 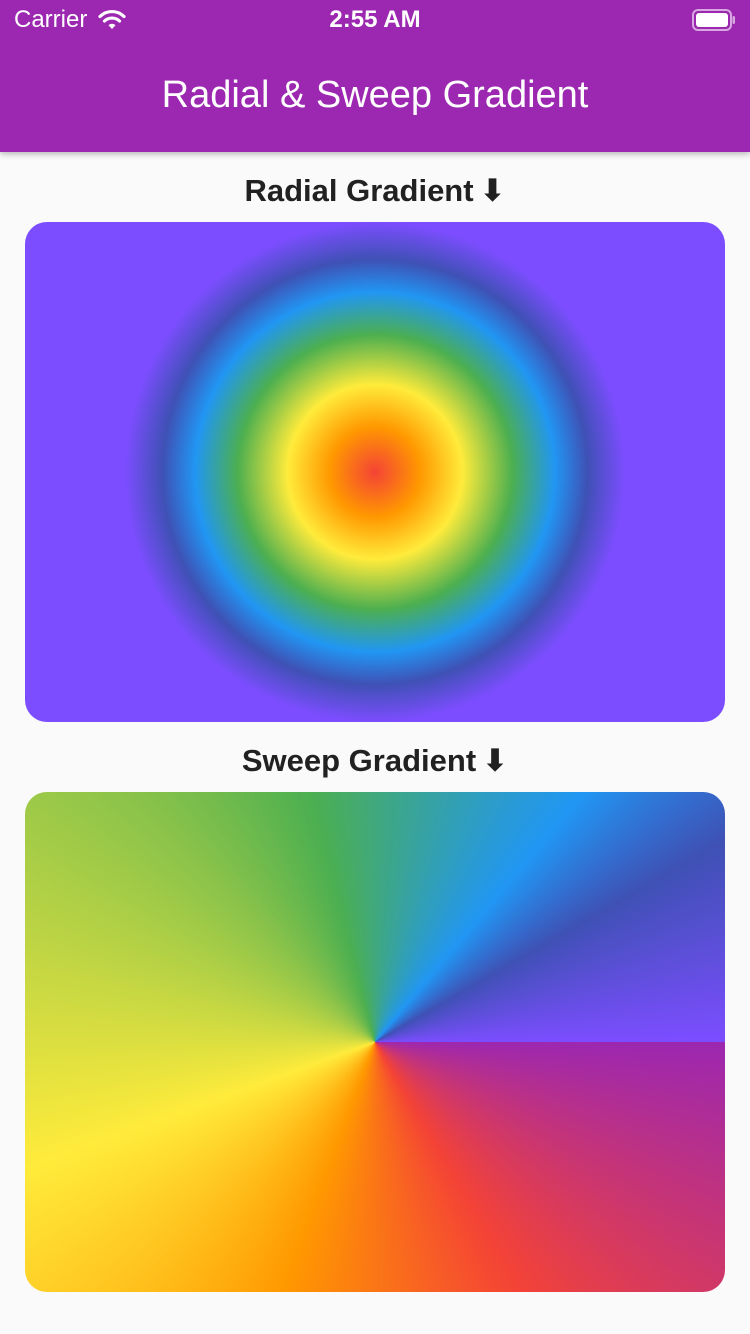 What do you see at coordinates (112, 19) in the screenshot?
I see `wifi-icon` at bounding box center [112, 19].